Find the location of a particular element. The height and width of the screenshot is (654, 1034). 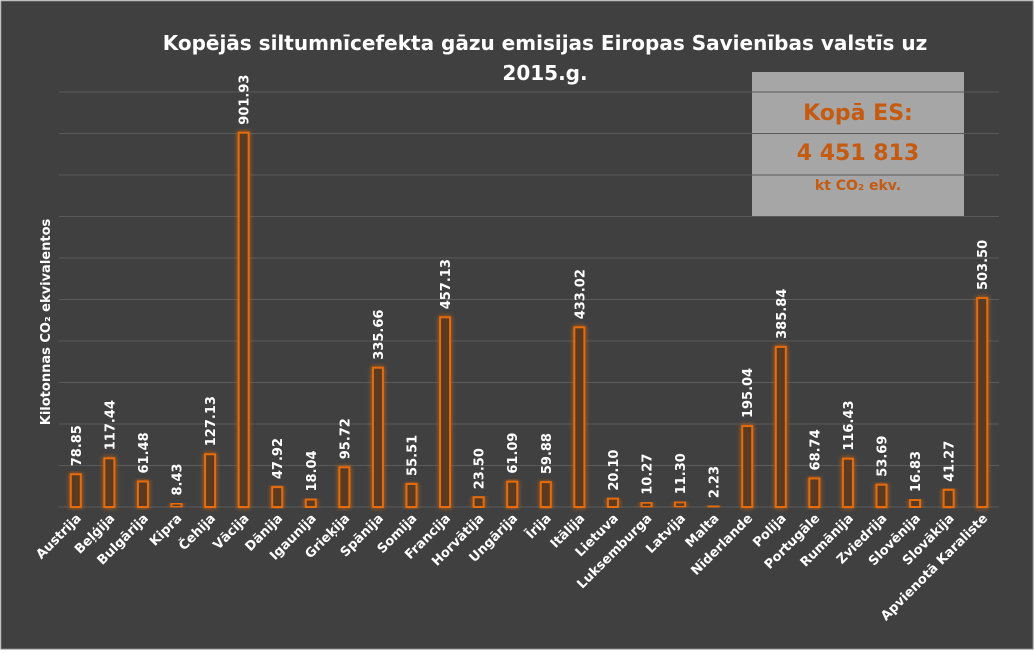

value-label: 11.30 is located at coordinates (681, 473).